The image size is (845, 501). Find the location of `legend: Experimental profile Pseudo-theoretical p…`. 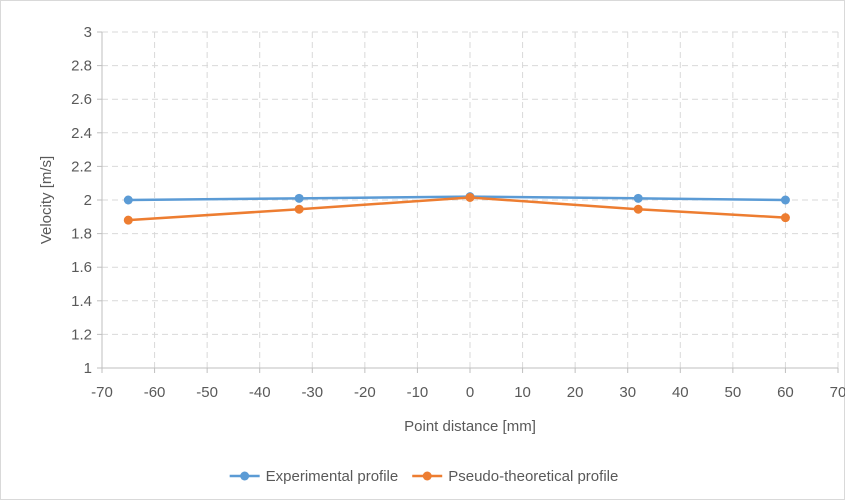

legend: Experimental profile Pseudo-theoretical p… is located at coordinates (423, 476).